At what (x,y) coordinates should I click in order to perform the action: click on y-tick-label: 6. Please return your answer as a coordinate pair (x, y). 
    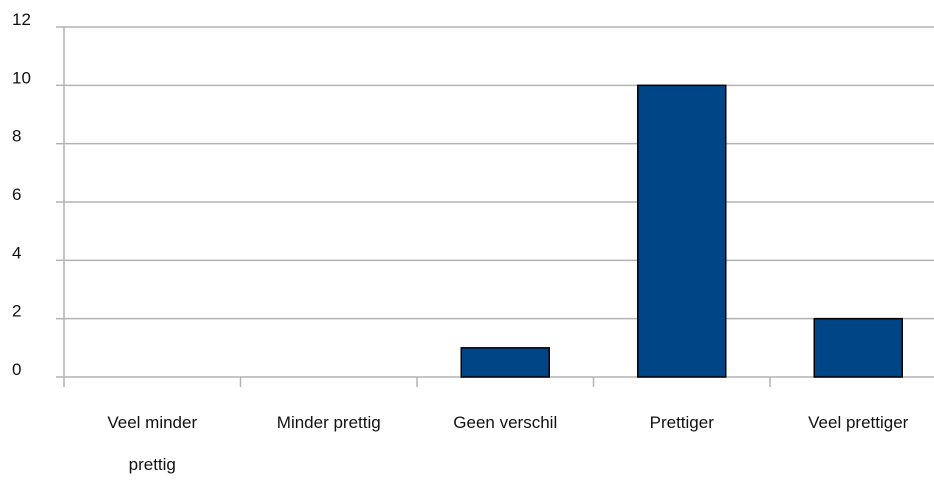
    Looking at the image, I should click on (16, 194).